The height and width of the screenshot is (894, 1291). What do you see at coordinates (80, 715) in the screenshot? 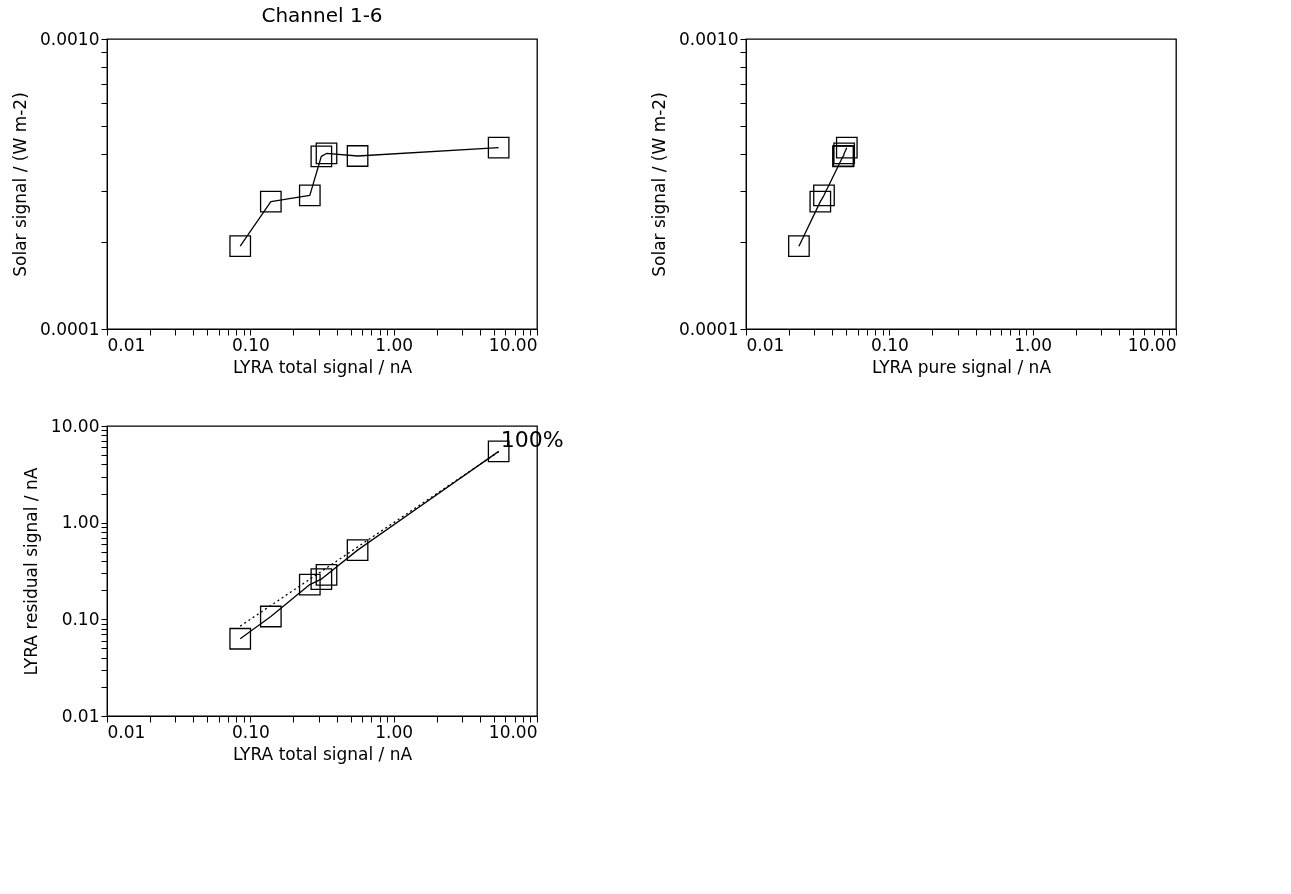
I see `y-tick-label: 0.01` at bounding box center [80, 715].